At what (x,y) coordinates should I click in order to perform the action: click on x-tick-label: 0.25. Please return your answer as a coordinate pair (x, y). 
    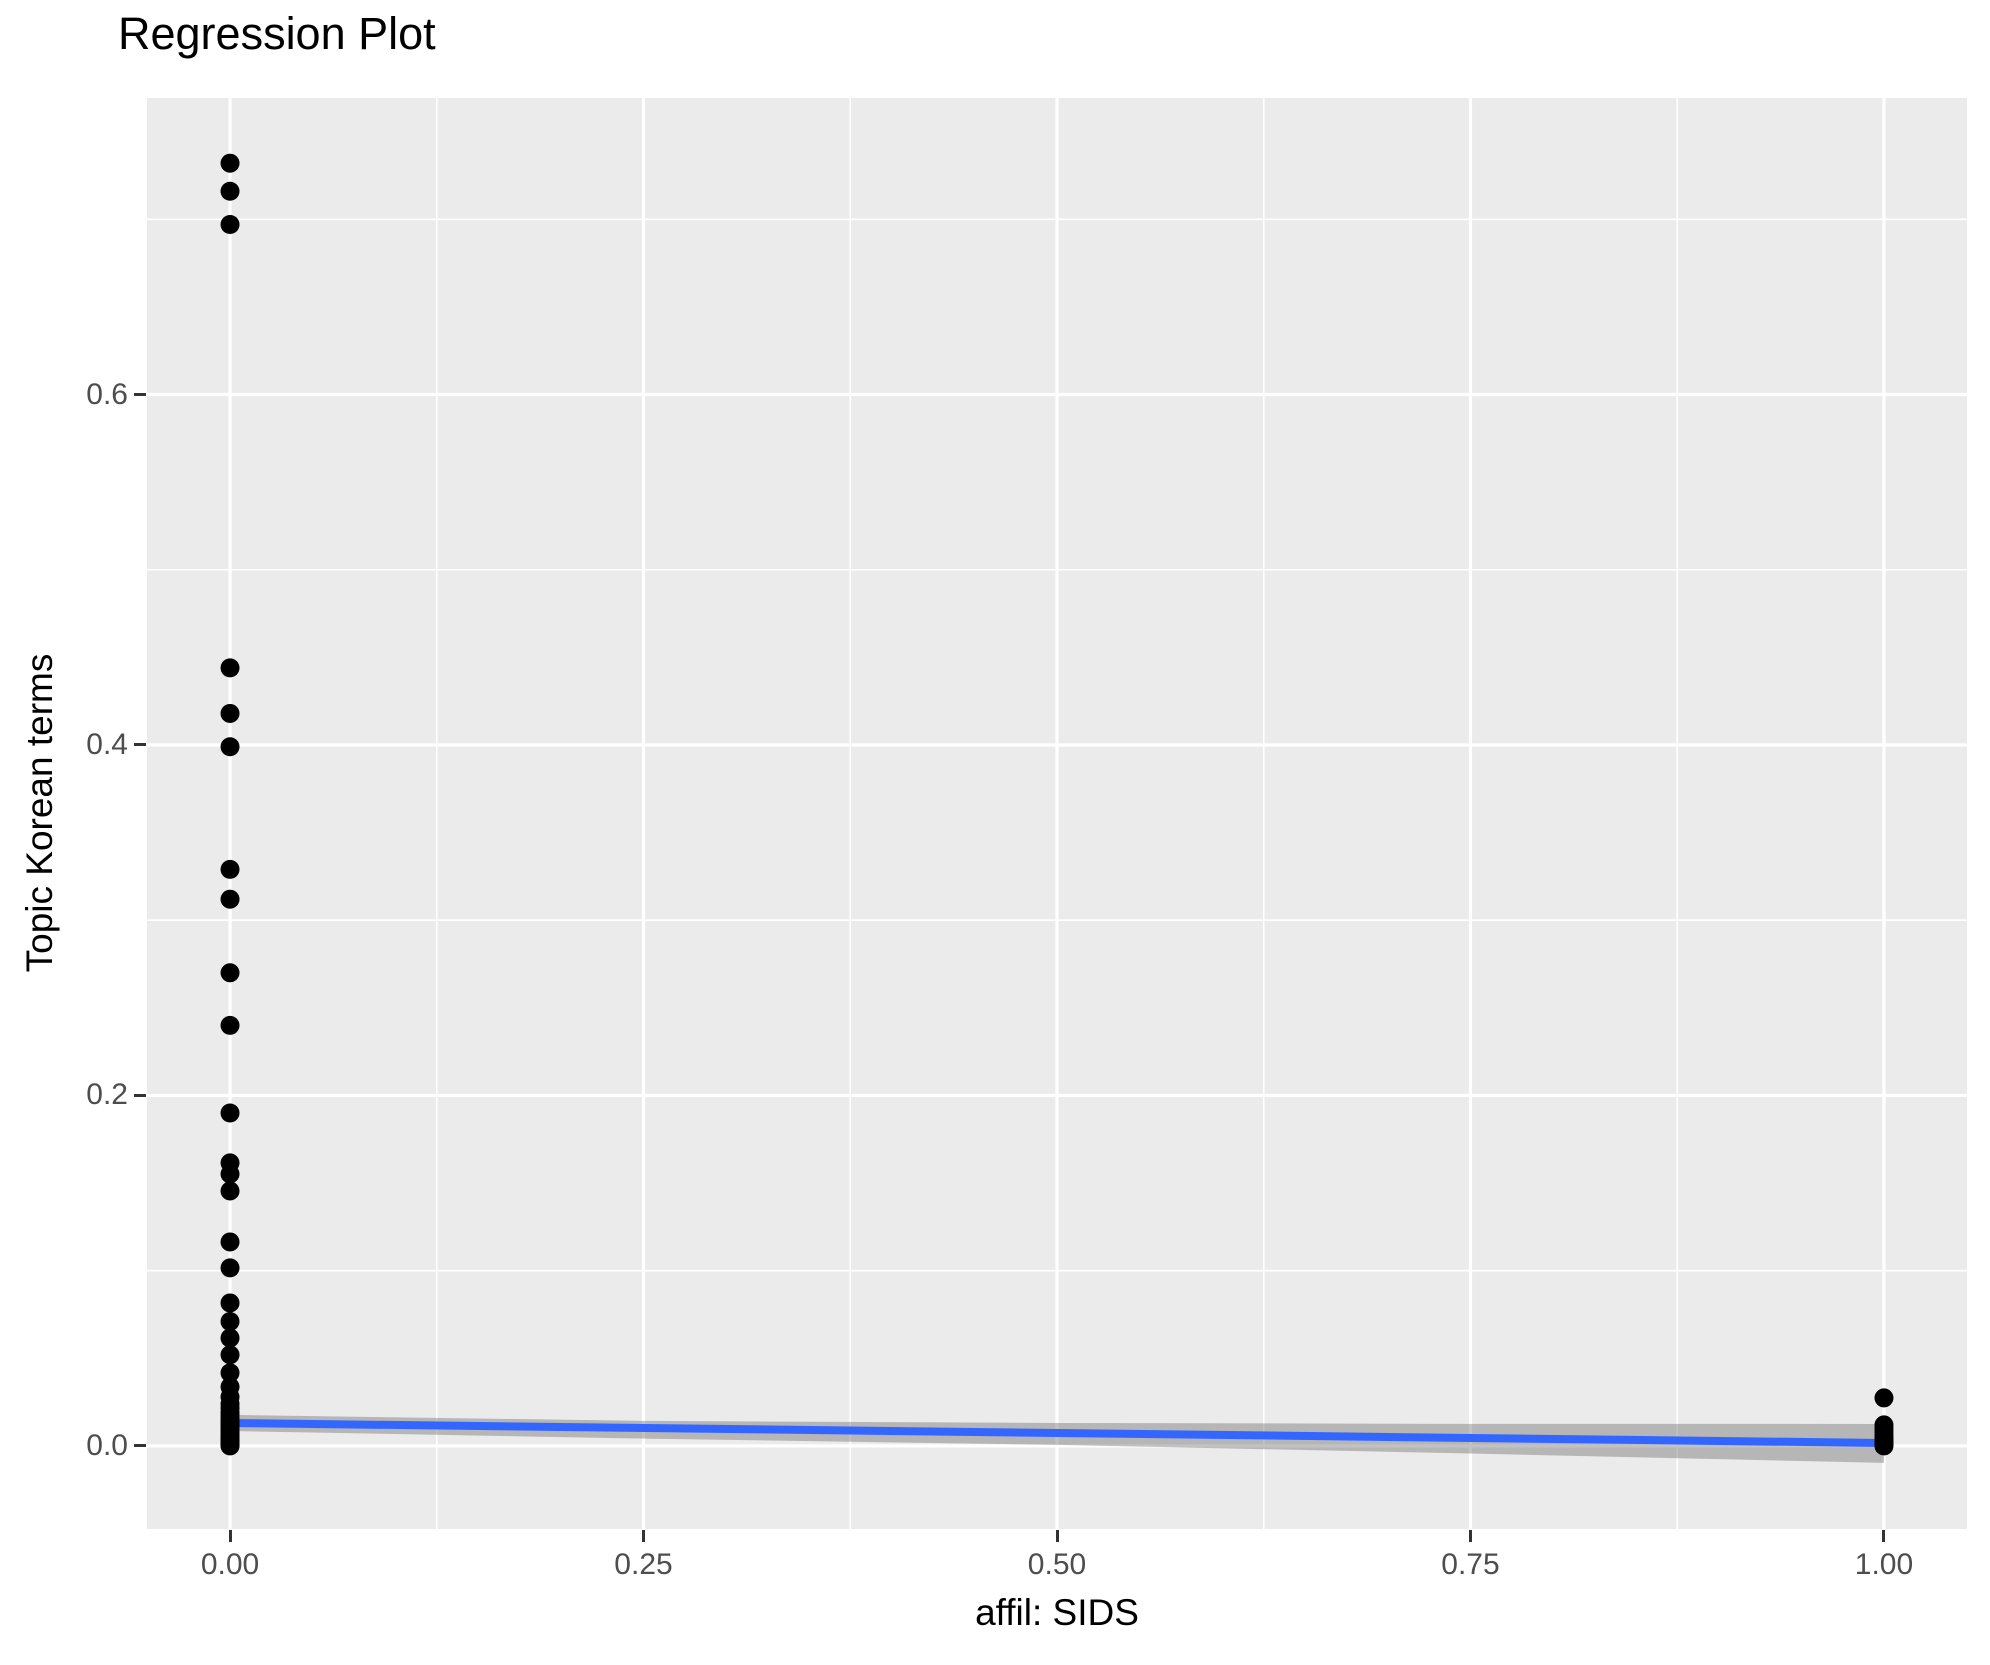
    Looking at the image, I should click on (643, 1564).